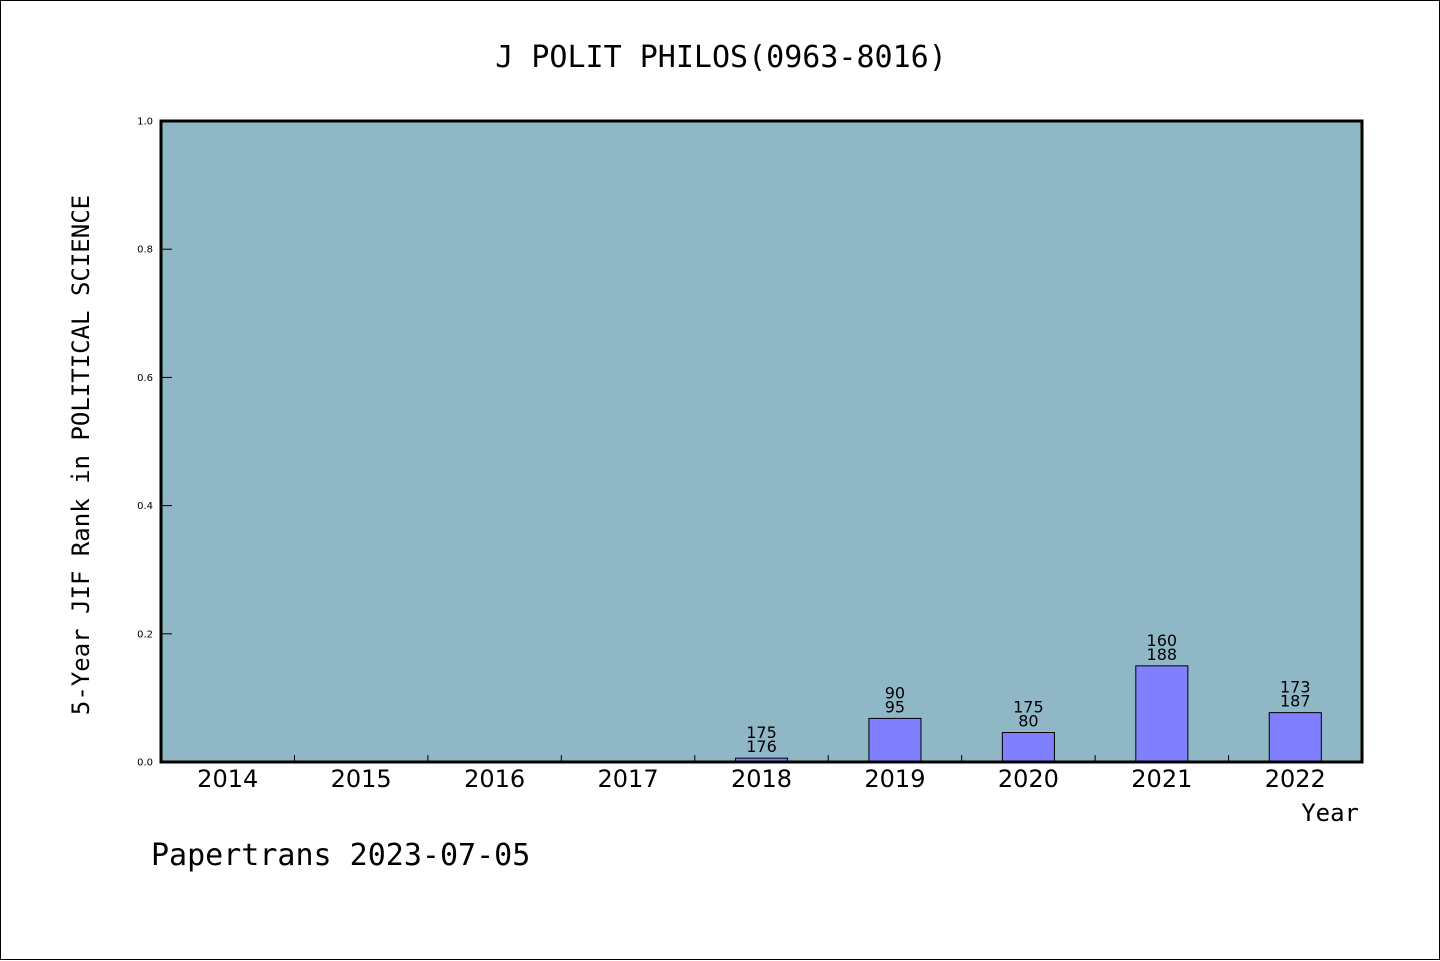 The width and height of the screenshot is (1440, 961). What do you see at coordinates (1295, 701) in the screenshot?
I see `bar-label-total: 187` at bounding box center [1295, 701].